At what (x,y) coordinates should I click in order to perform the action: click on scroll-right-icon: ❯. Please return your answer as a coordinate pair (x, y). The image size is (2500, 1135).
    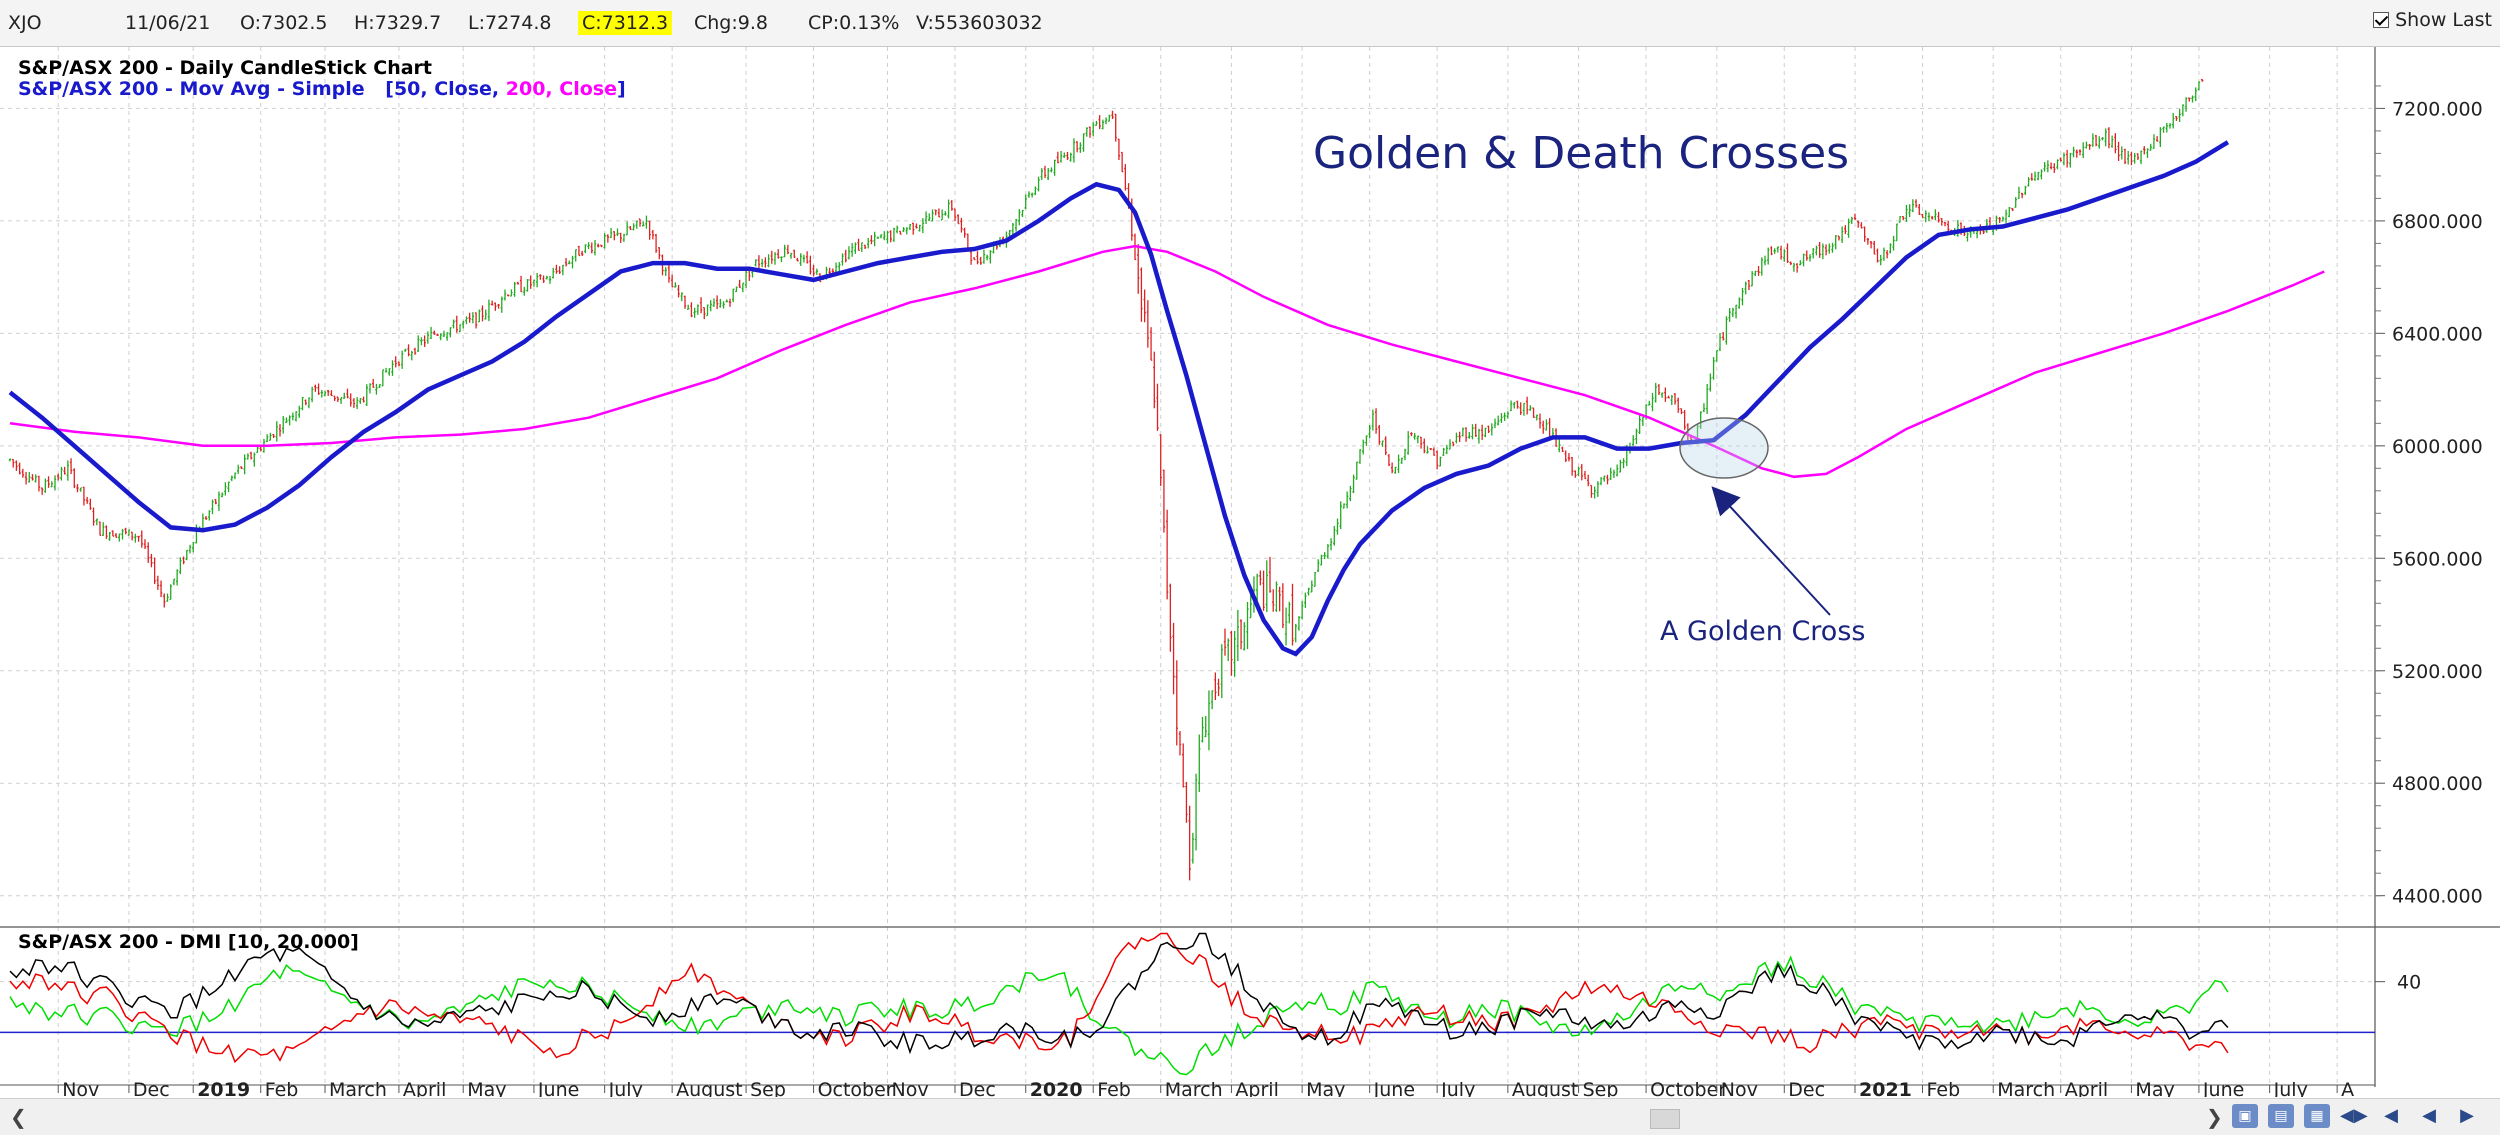
    Looking at the image, I should click on (2214, 1117).